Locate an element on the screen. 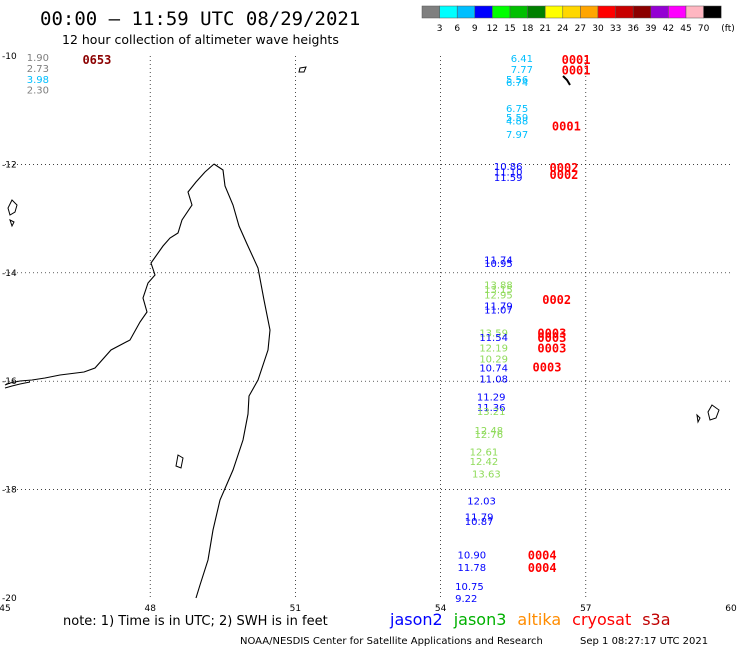  color-scale-label: 12 is located at coordinates (492, 29).